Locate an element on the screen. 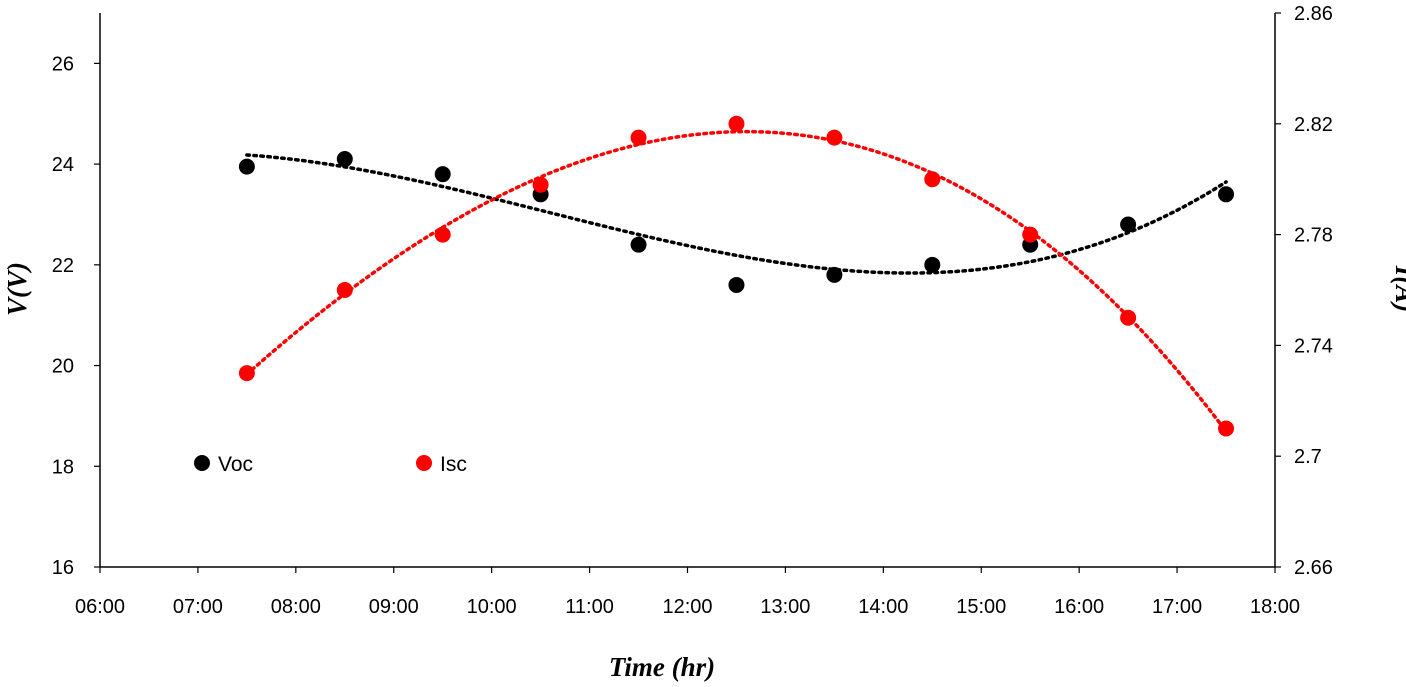  x-tick-label: 10:00 is located at coordinates (492, 607).